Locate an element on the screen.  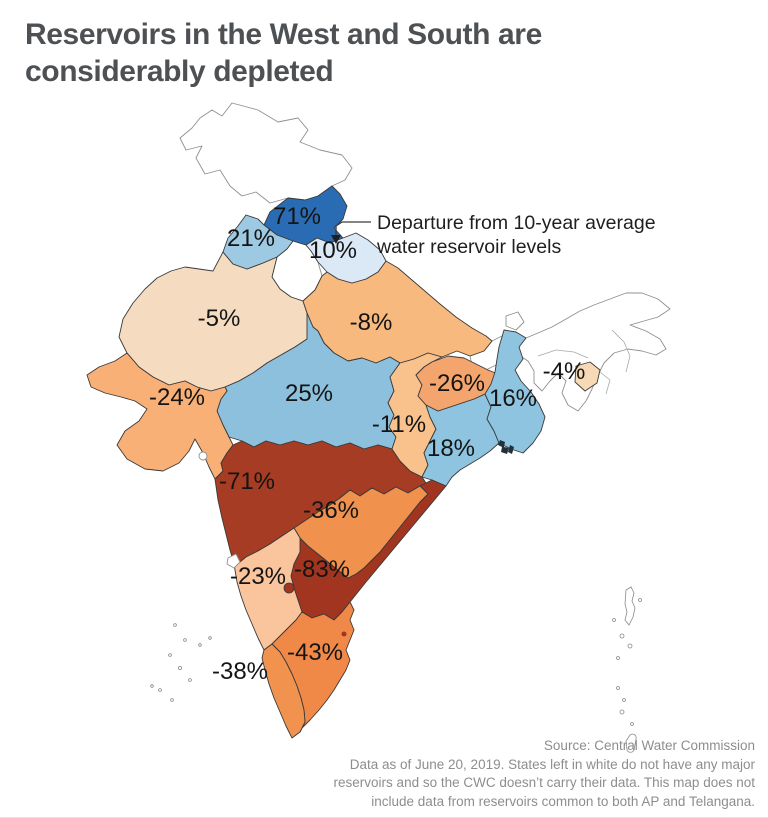
state-punjab is located at coordinates (258, 242).